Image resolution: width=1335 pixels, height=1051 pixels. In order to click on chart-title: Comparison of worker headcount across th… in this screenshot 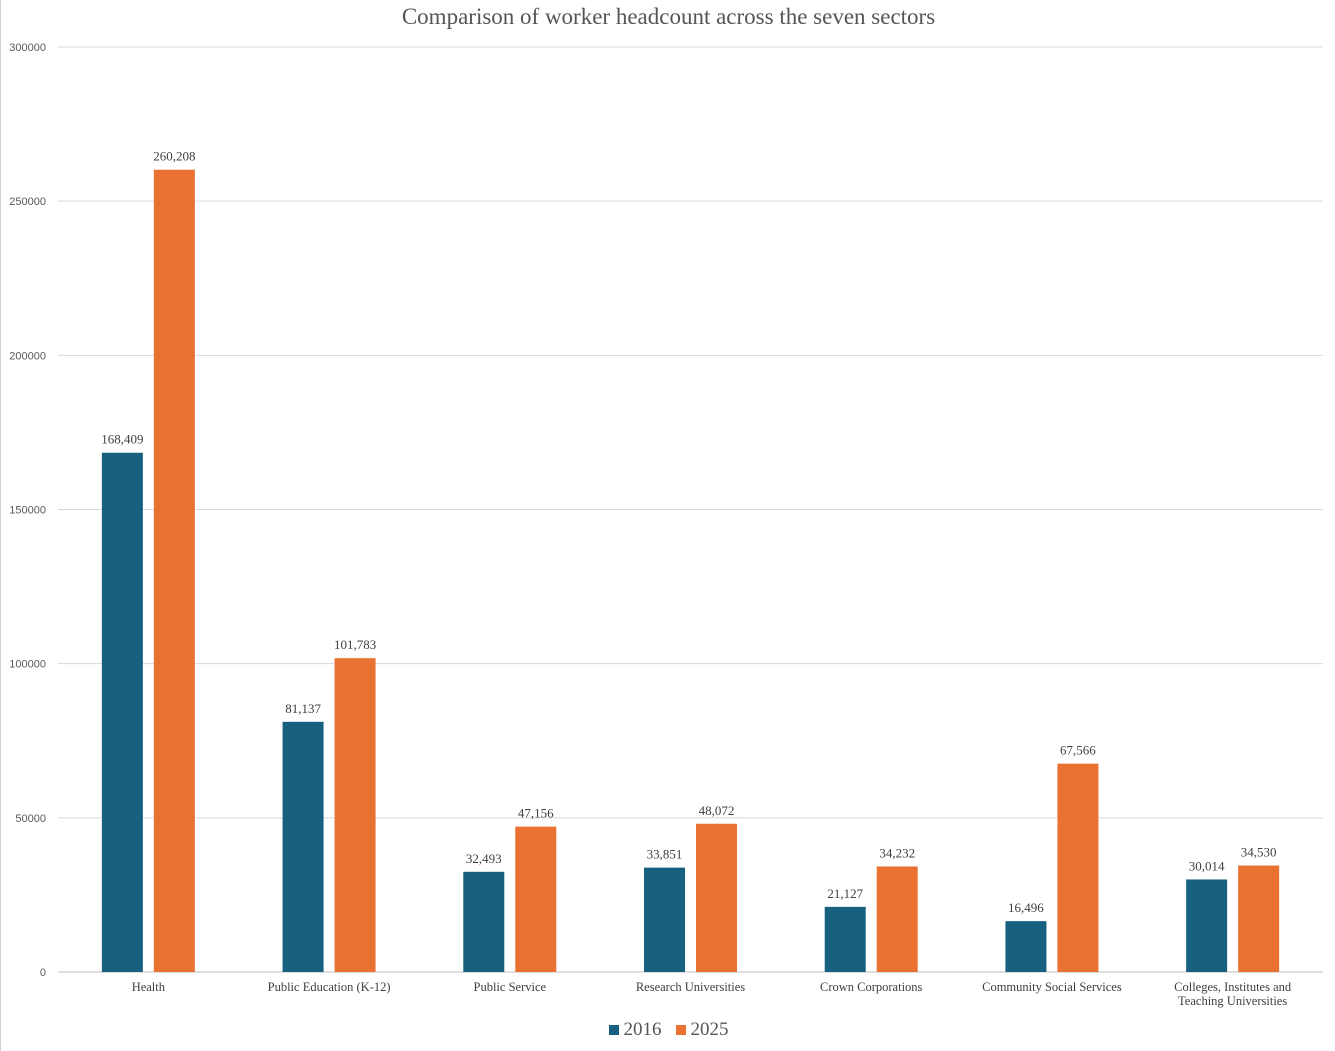, I will do `click(668, 16)`.